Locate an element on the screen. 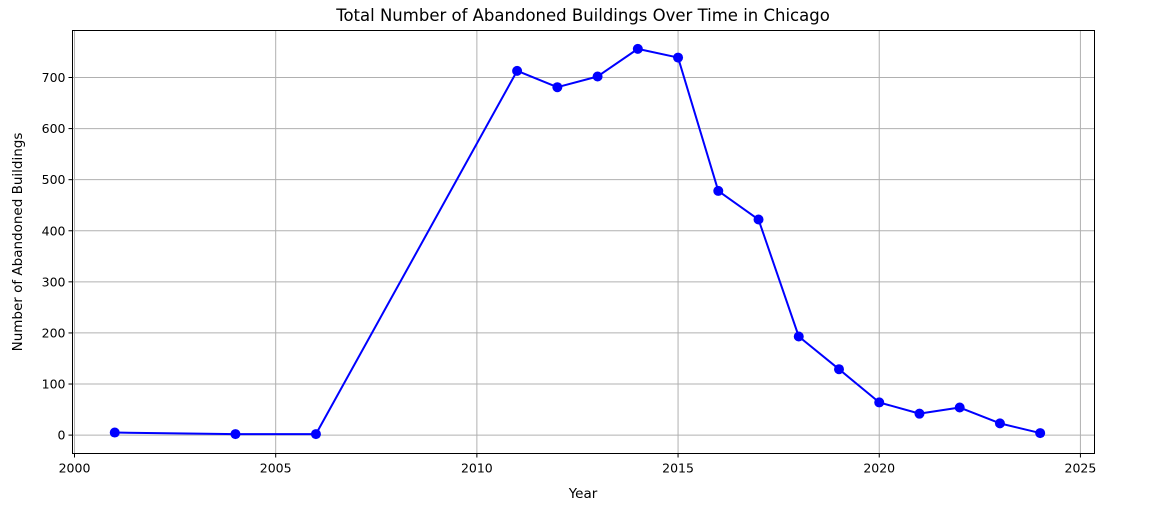 The width and height of the screenshot is (1157, 512). y-tick-label: 0 is located at coordinates (62, 435).